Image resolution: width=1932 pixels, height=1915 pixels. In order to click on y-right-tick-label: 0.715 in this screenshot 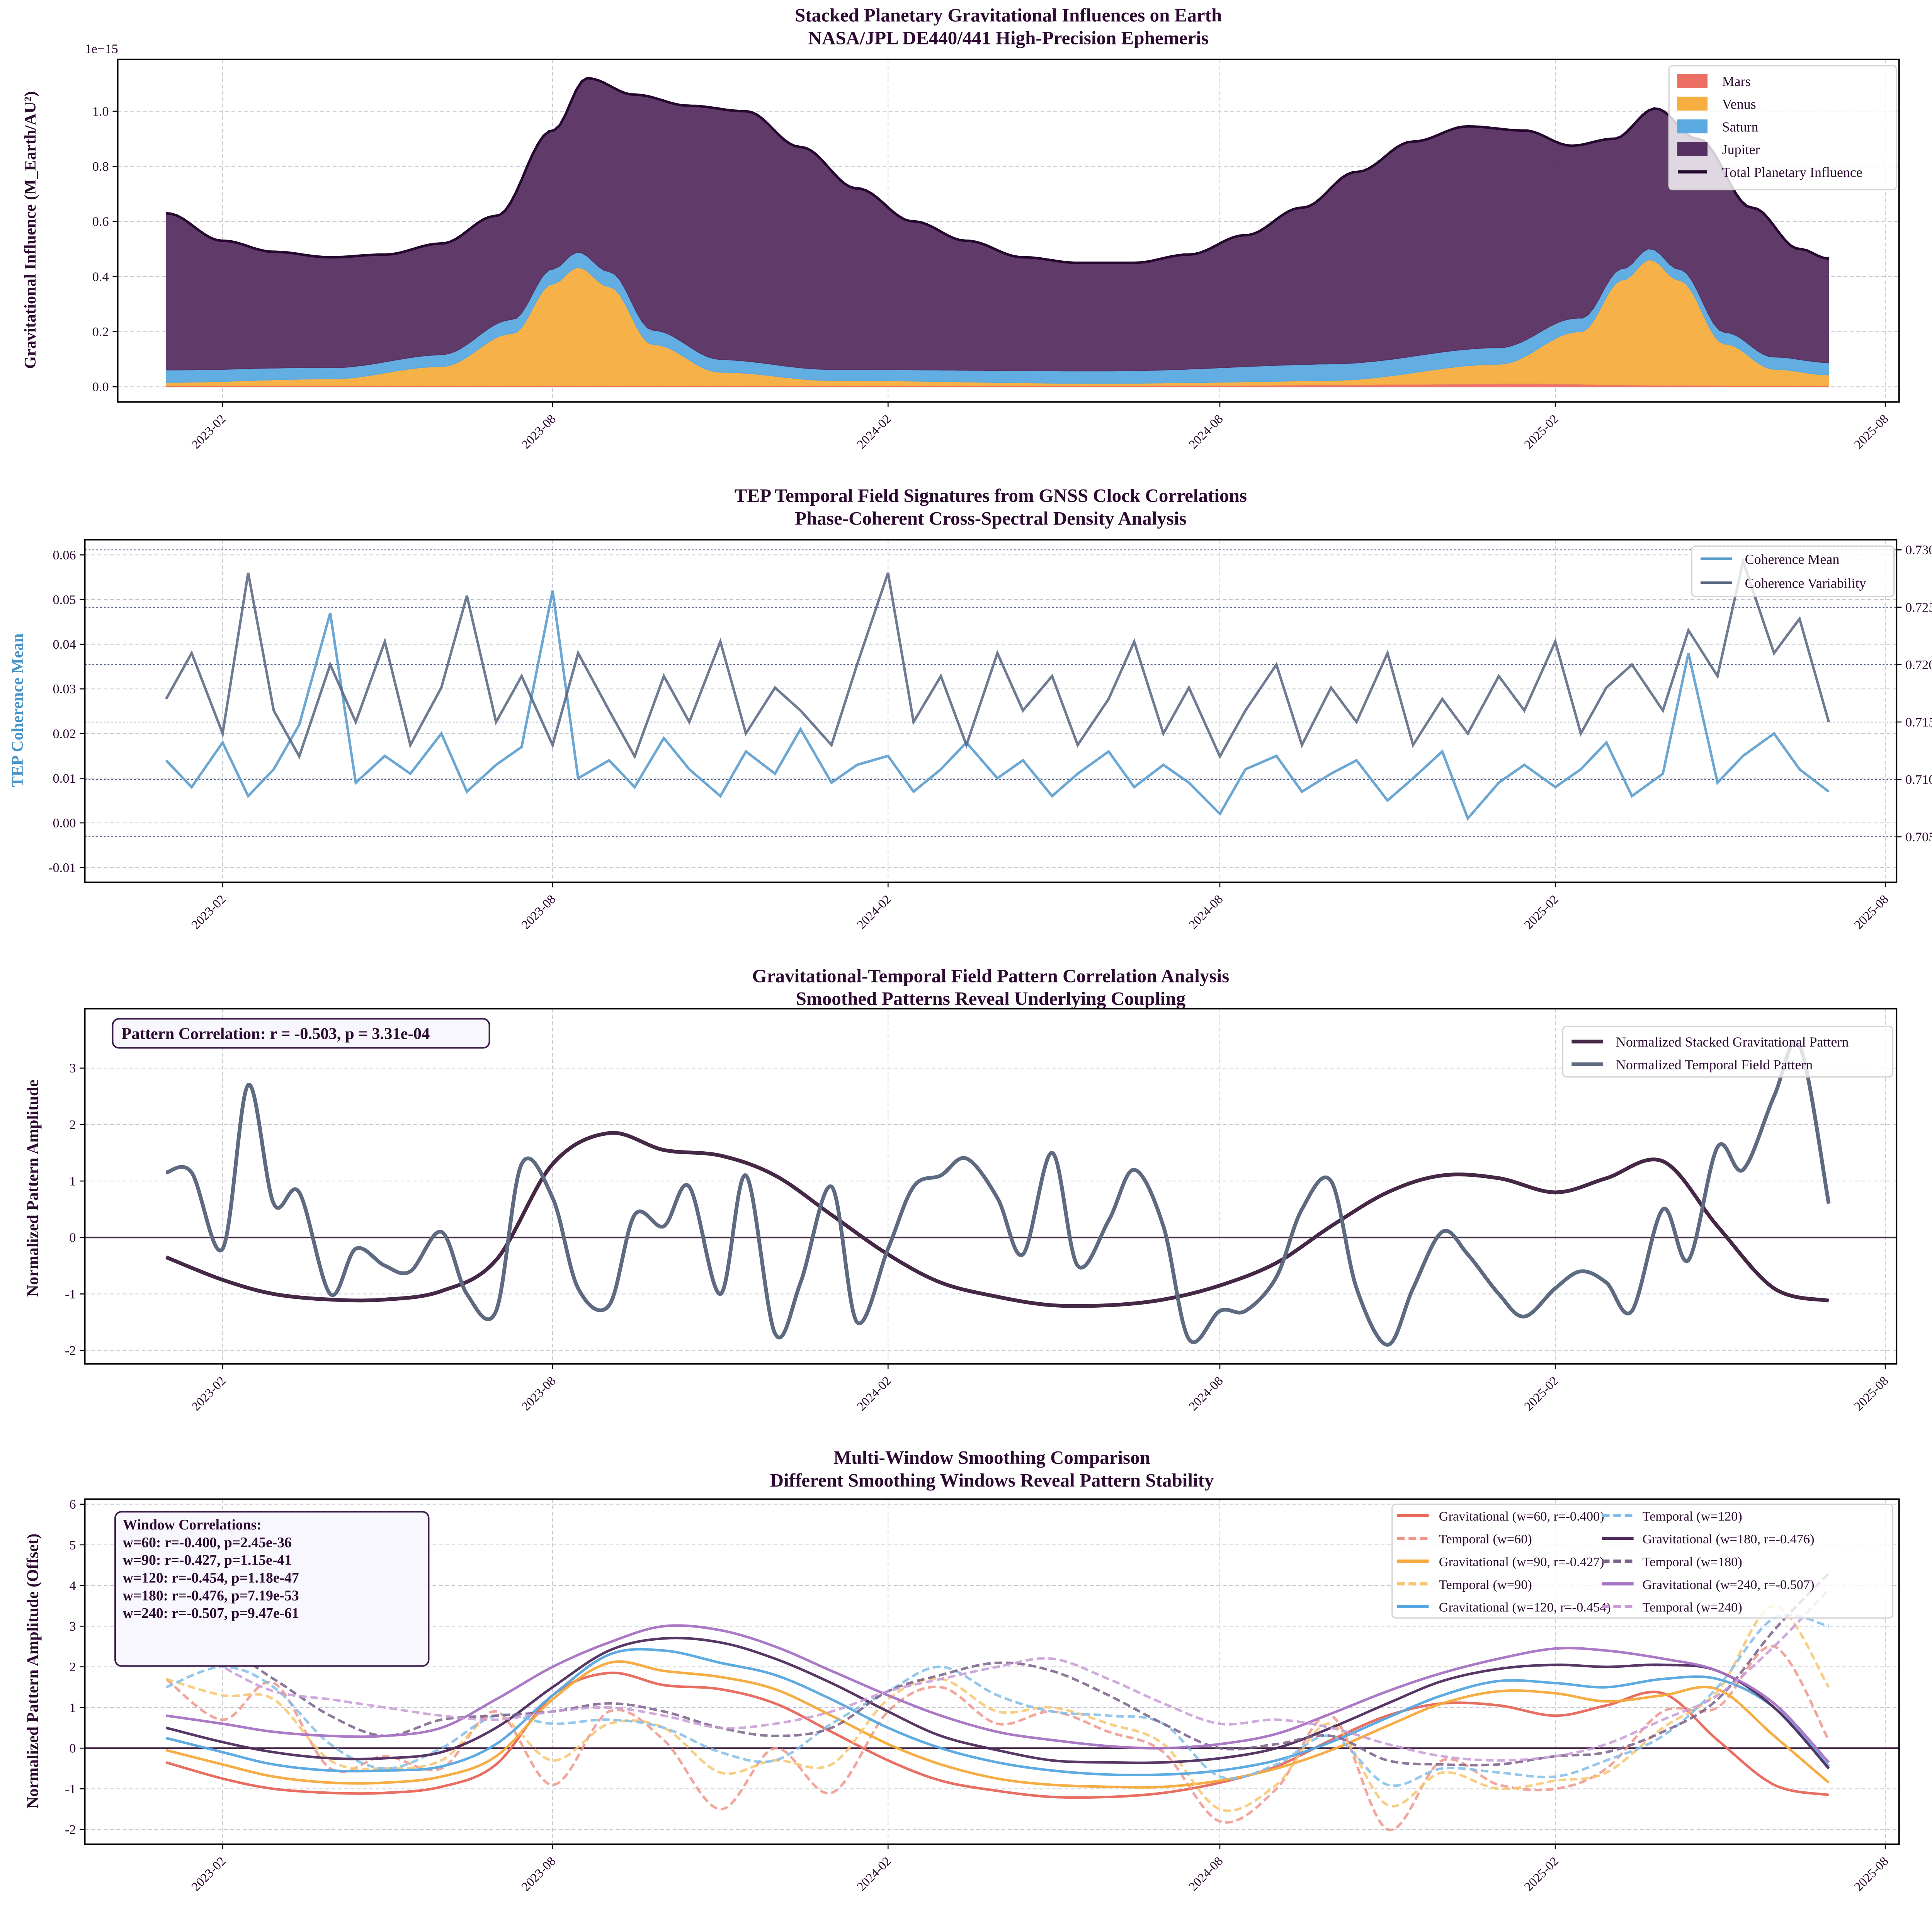, I will do `click(1919, 722)`.